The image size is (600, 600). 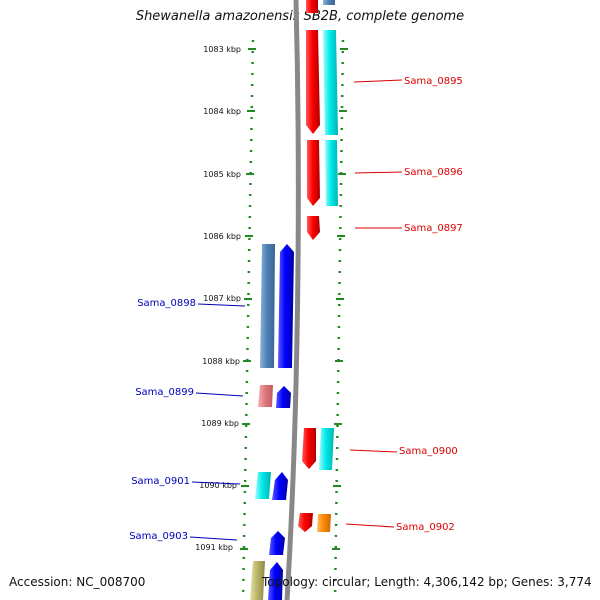 What do you see at coordinates (158, 536) in the screenshot?
I see `gene-label-sama-0903: Sama_0903` at bounding box center [158, 536].